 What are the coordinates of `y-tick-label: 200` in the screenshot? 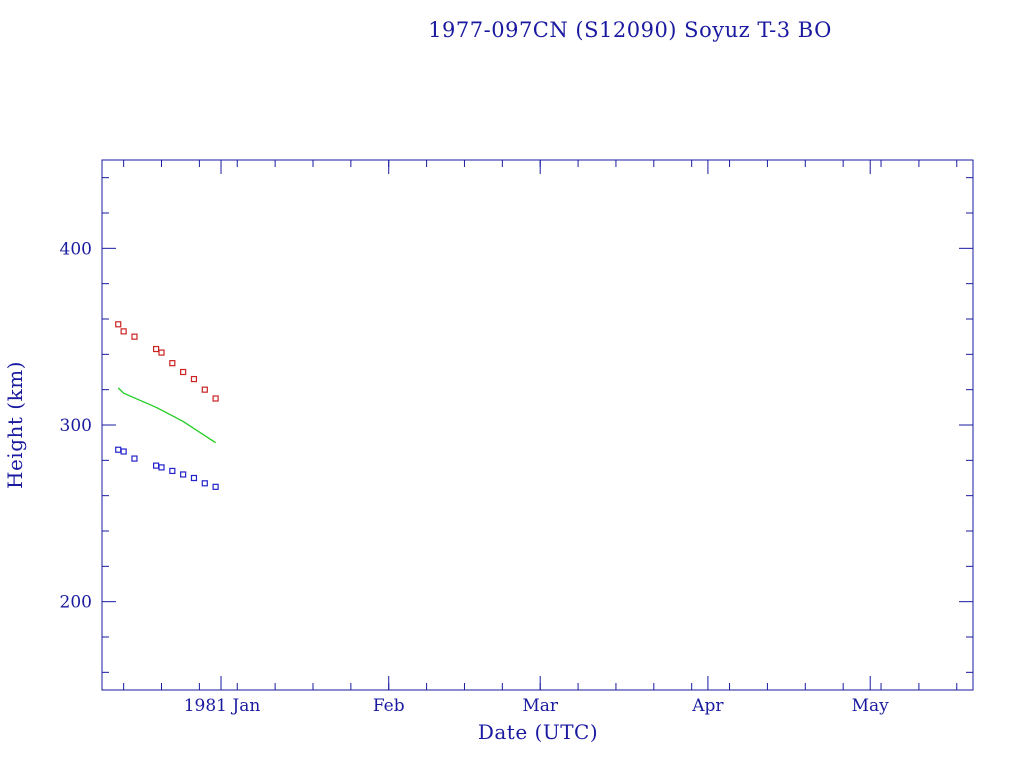 It's located at (76, 603).